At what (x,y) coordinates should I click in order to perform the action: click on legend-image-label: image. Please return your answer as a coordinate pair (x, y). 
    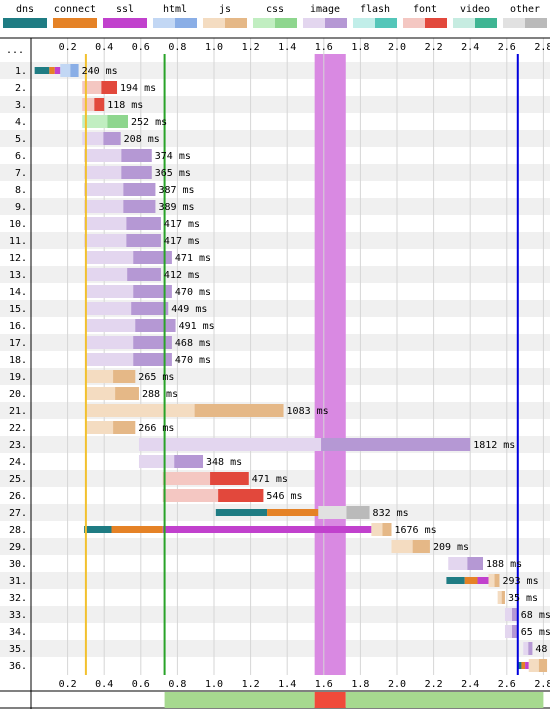
    Looking at the image, I should click on (325, 9).